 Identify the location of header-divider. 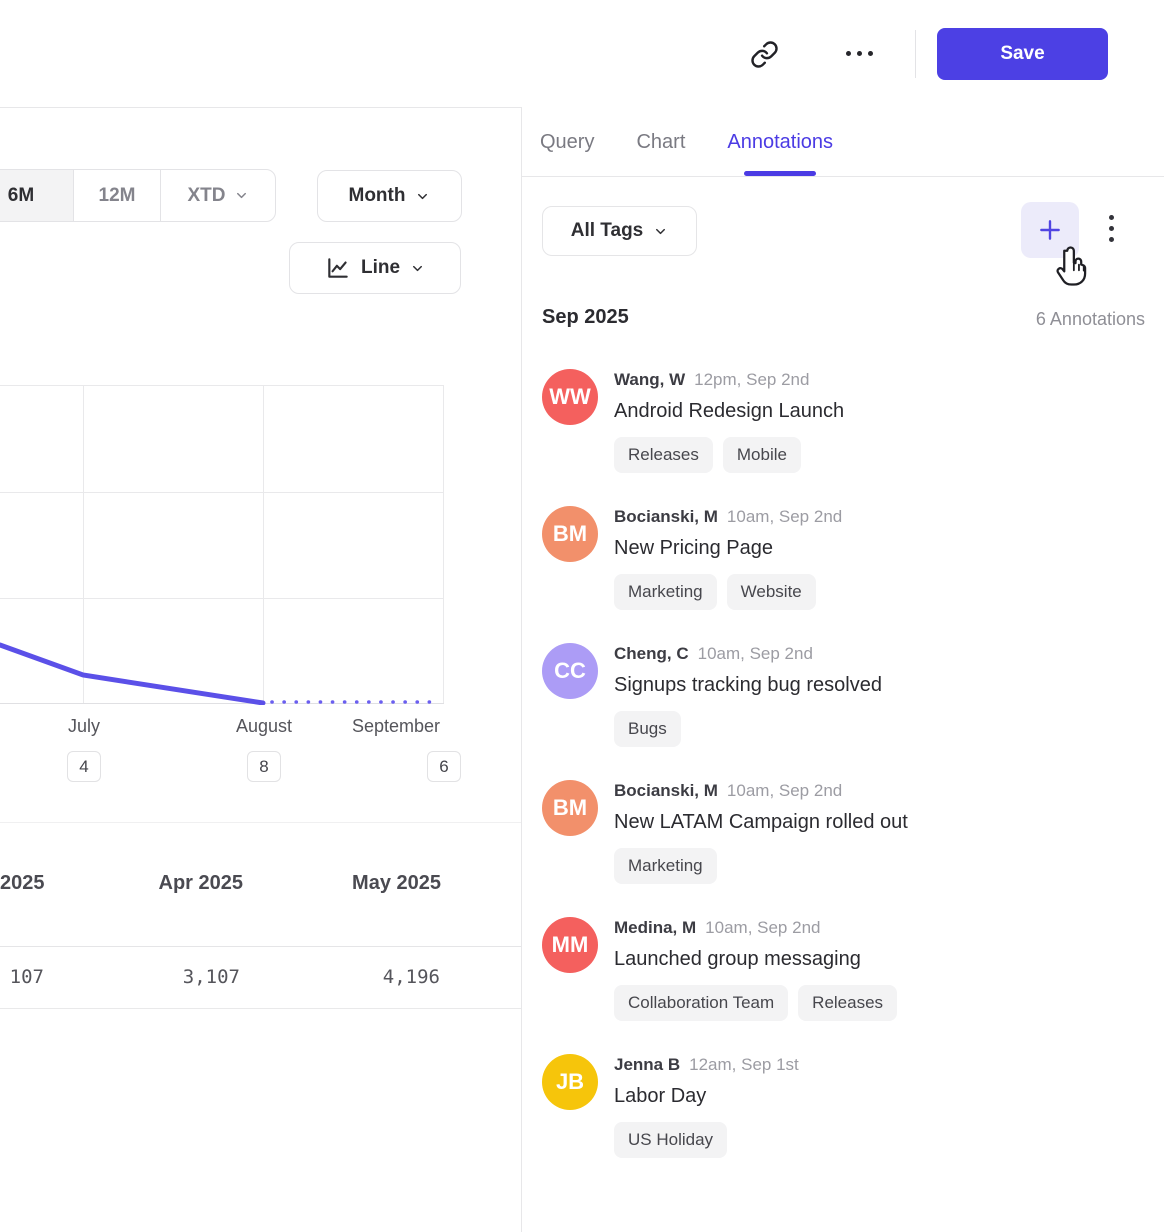
(915, 54).